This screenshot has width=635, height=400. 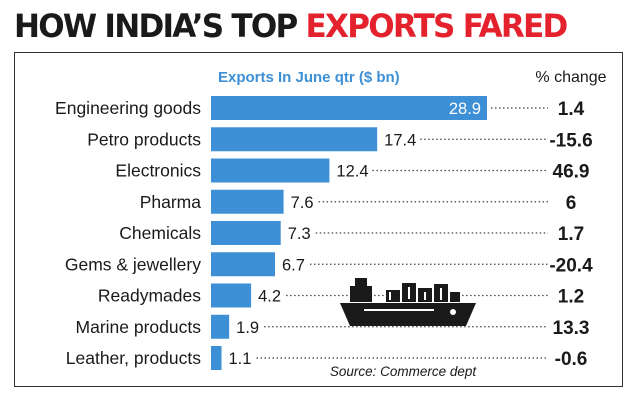 I want to click on category-label: Marine products, so click(x=139, y=327).